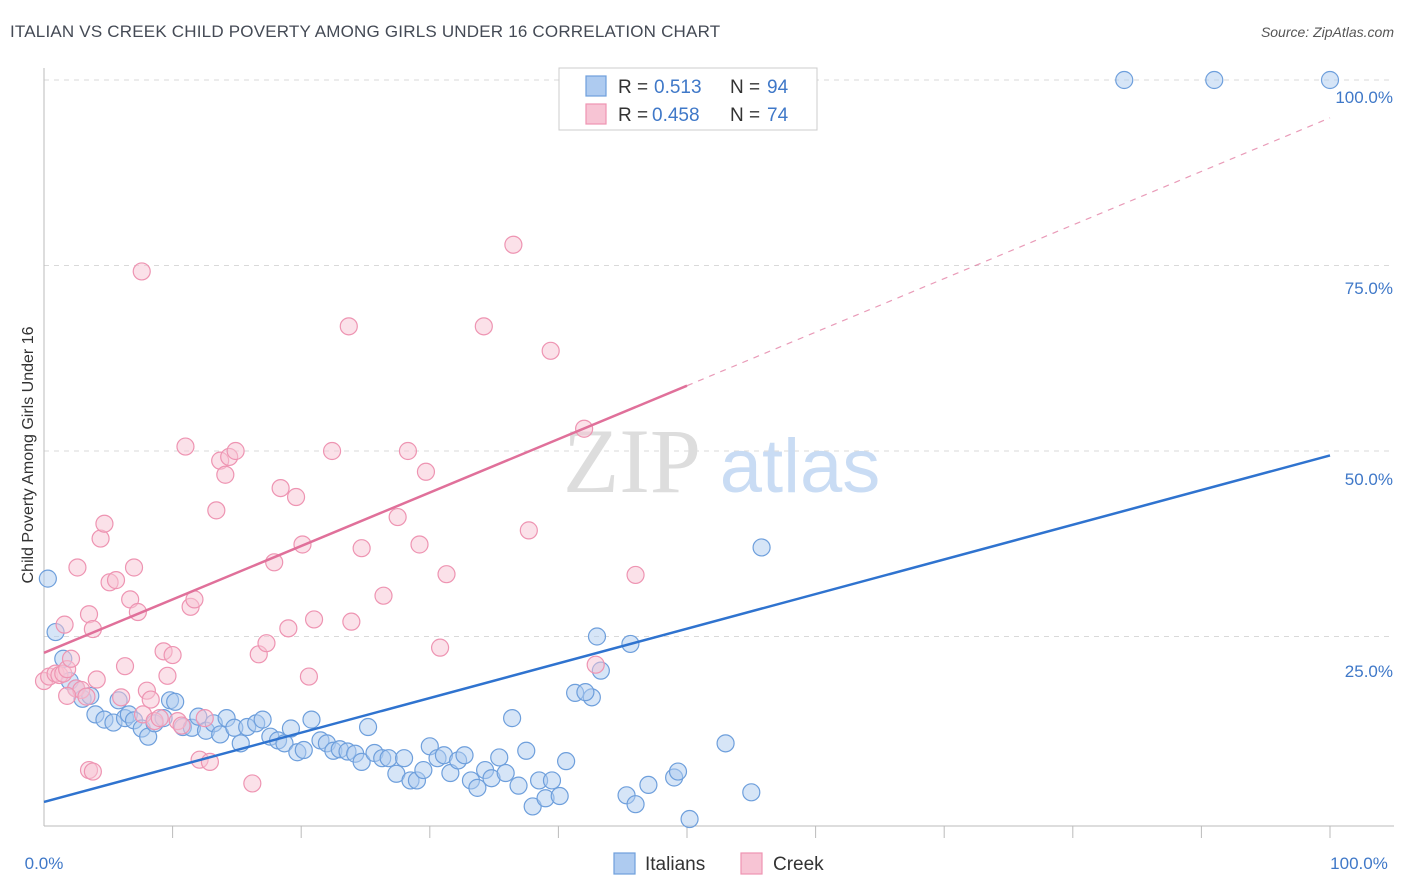  I want to click on y-axis-label: Child Poverty Among Girls Under 16, so click(28, 454).